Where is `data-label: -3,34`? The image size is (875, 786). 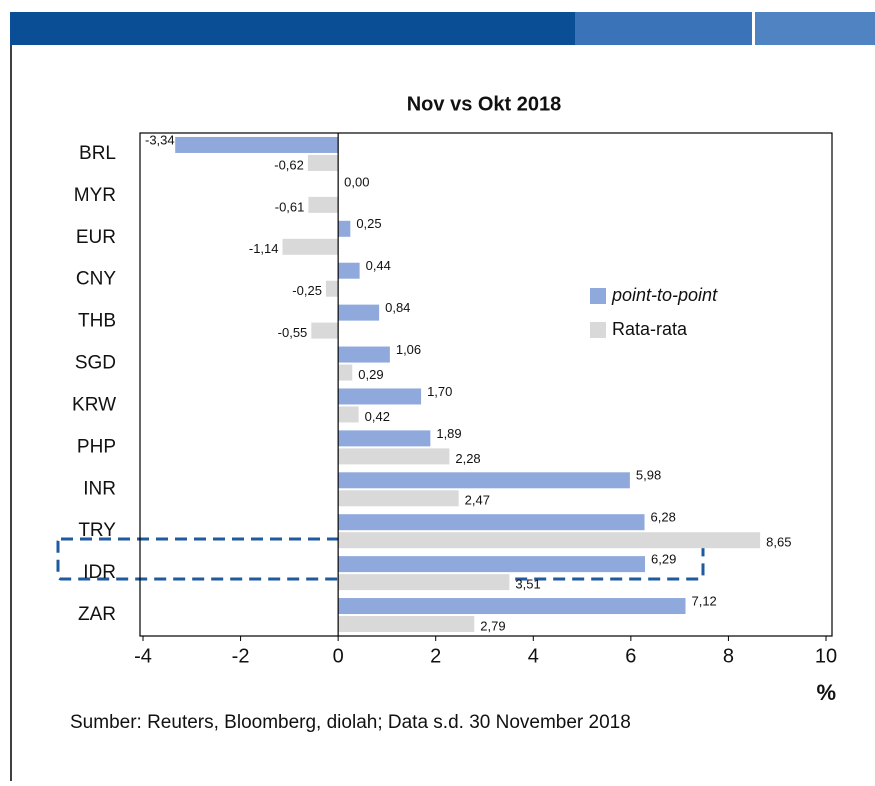 data-label: -3,34 is located at coordinates (160, 139).